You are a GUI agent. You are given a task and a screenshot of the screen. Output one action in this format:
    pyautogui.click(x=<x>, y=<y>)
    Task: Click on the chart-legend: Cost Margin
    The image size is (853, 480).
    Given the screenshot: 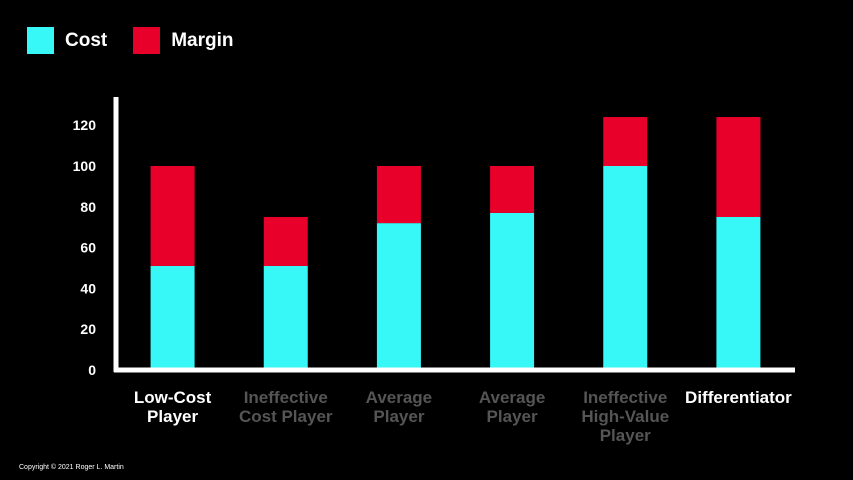 What is the action you would take?
    pyautogui.click(x=143, y=40)
    